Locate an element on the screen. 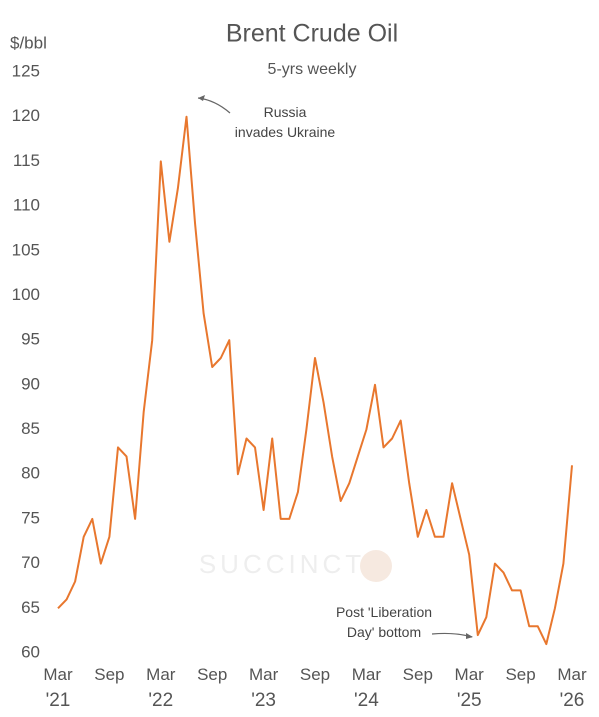  y-tick-label: 120 is located at coordinates (26, 115).